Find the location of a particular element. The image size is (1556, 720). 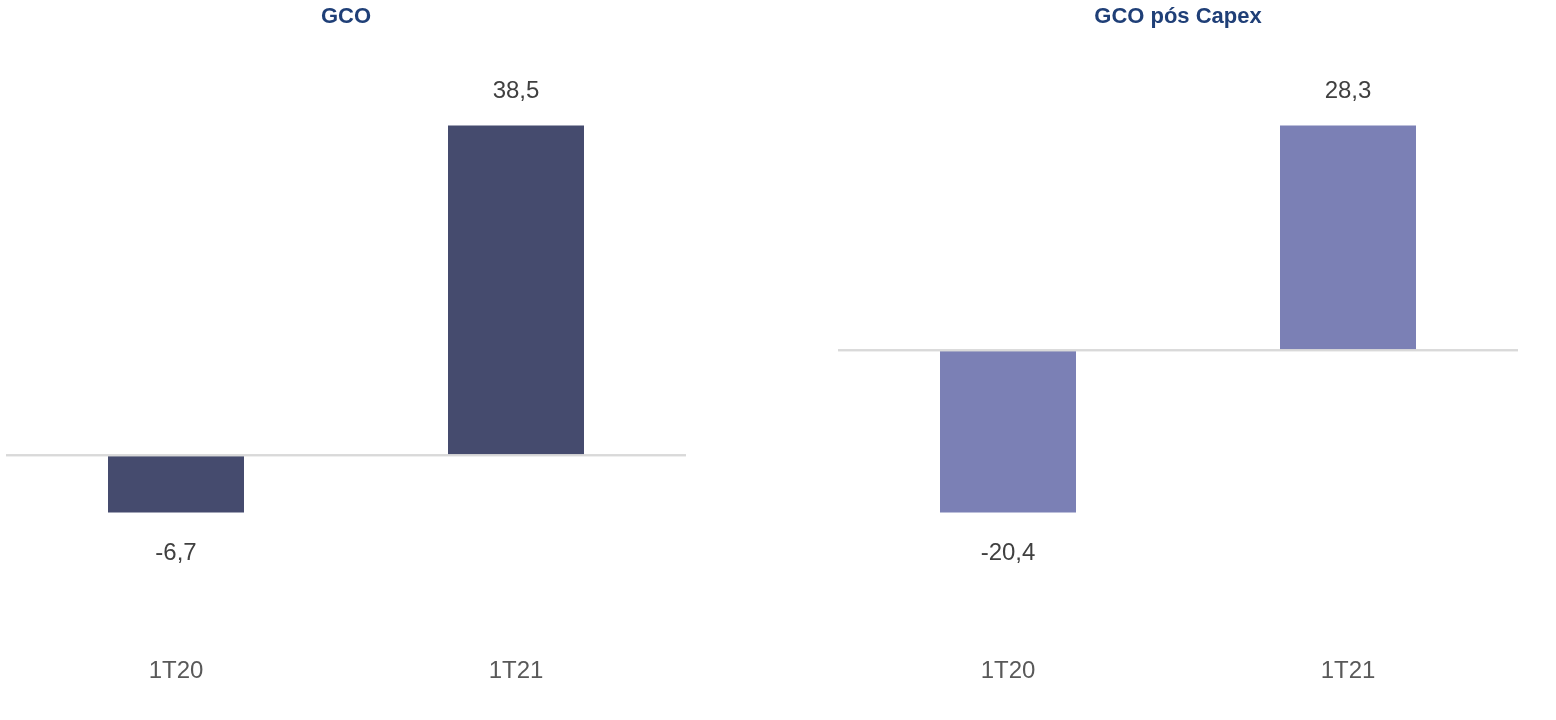

data-label: -20,4 is located at coordinates (1008, 551).